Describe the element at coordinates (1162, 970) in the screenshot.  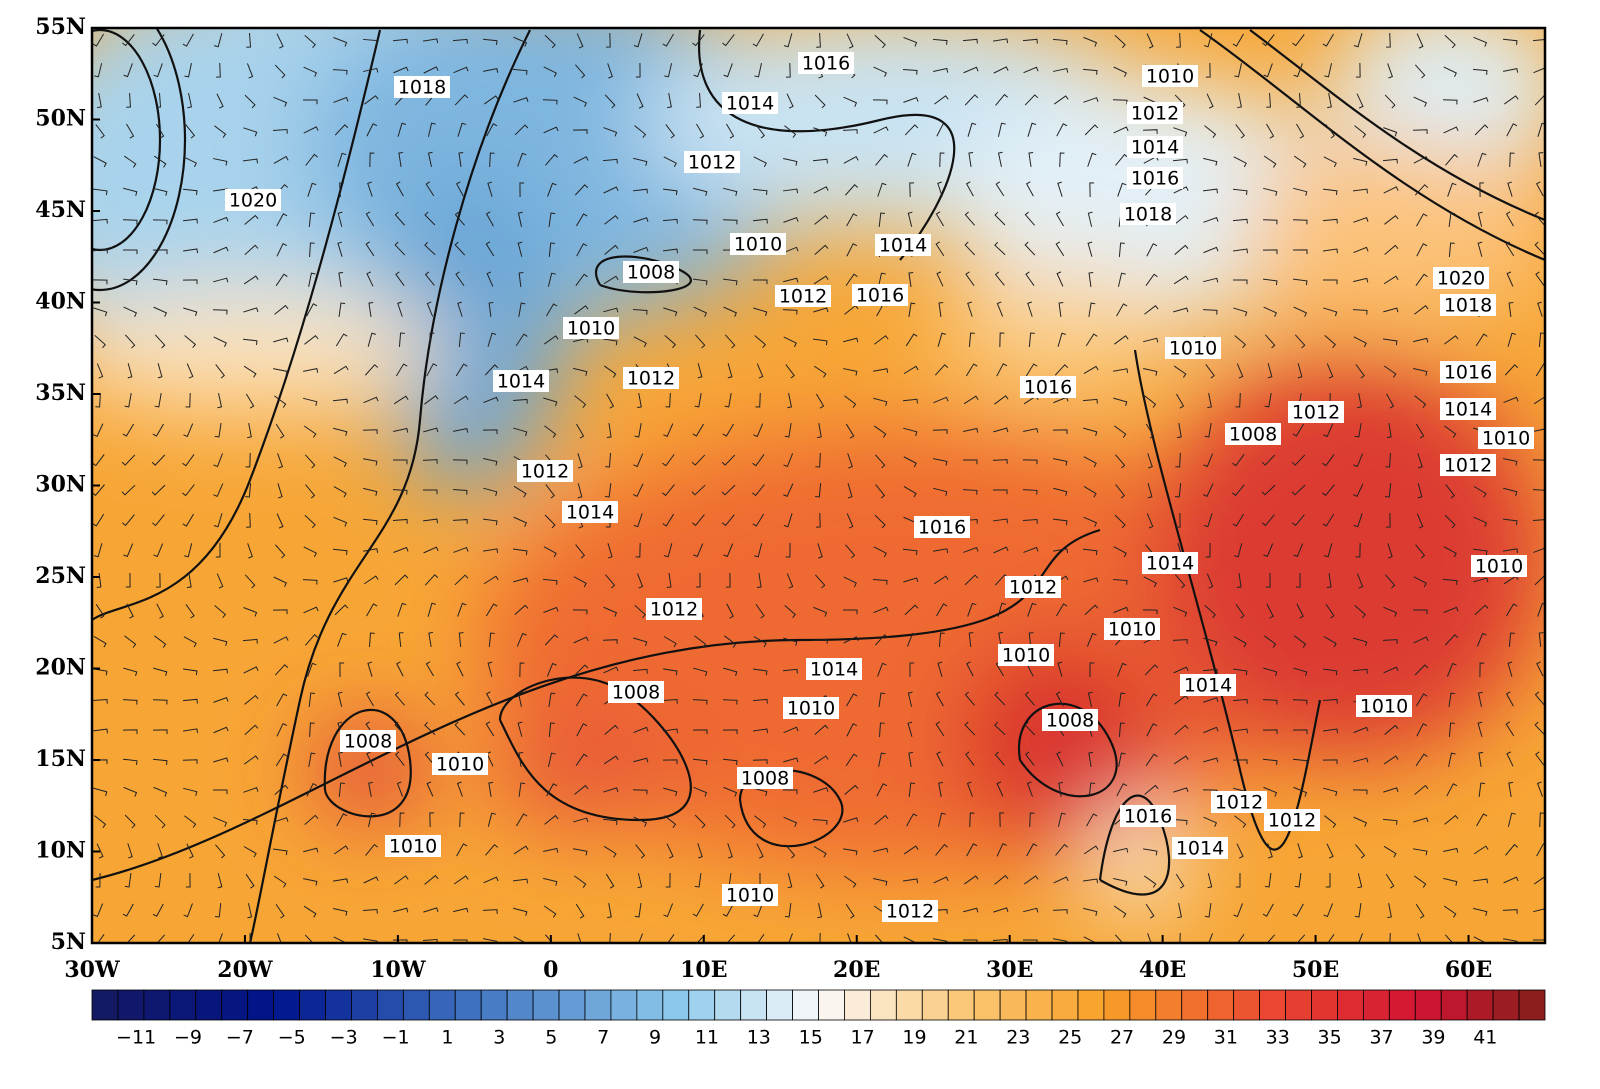
I see `lon-label: 40E` at that location.